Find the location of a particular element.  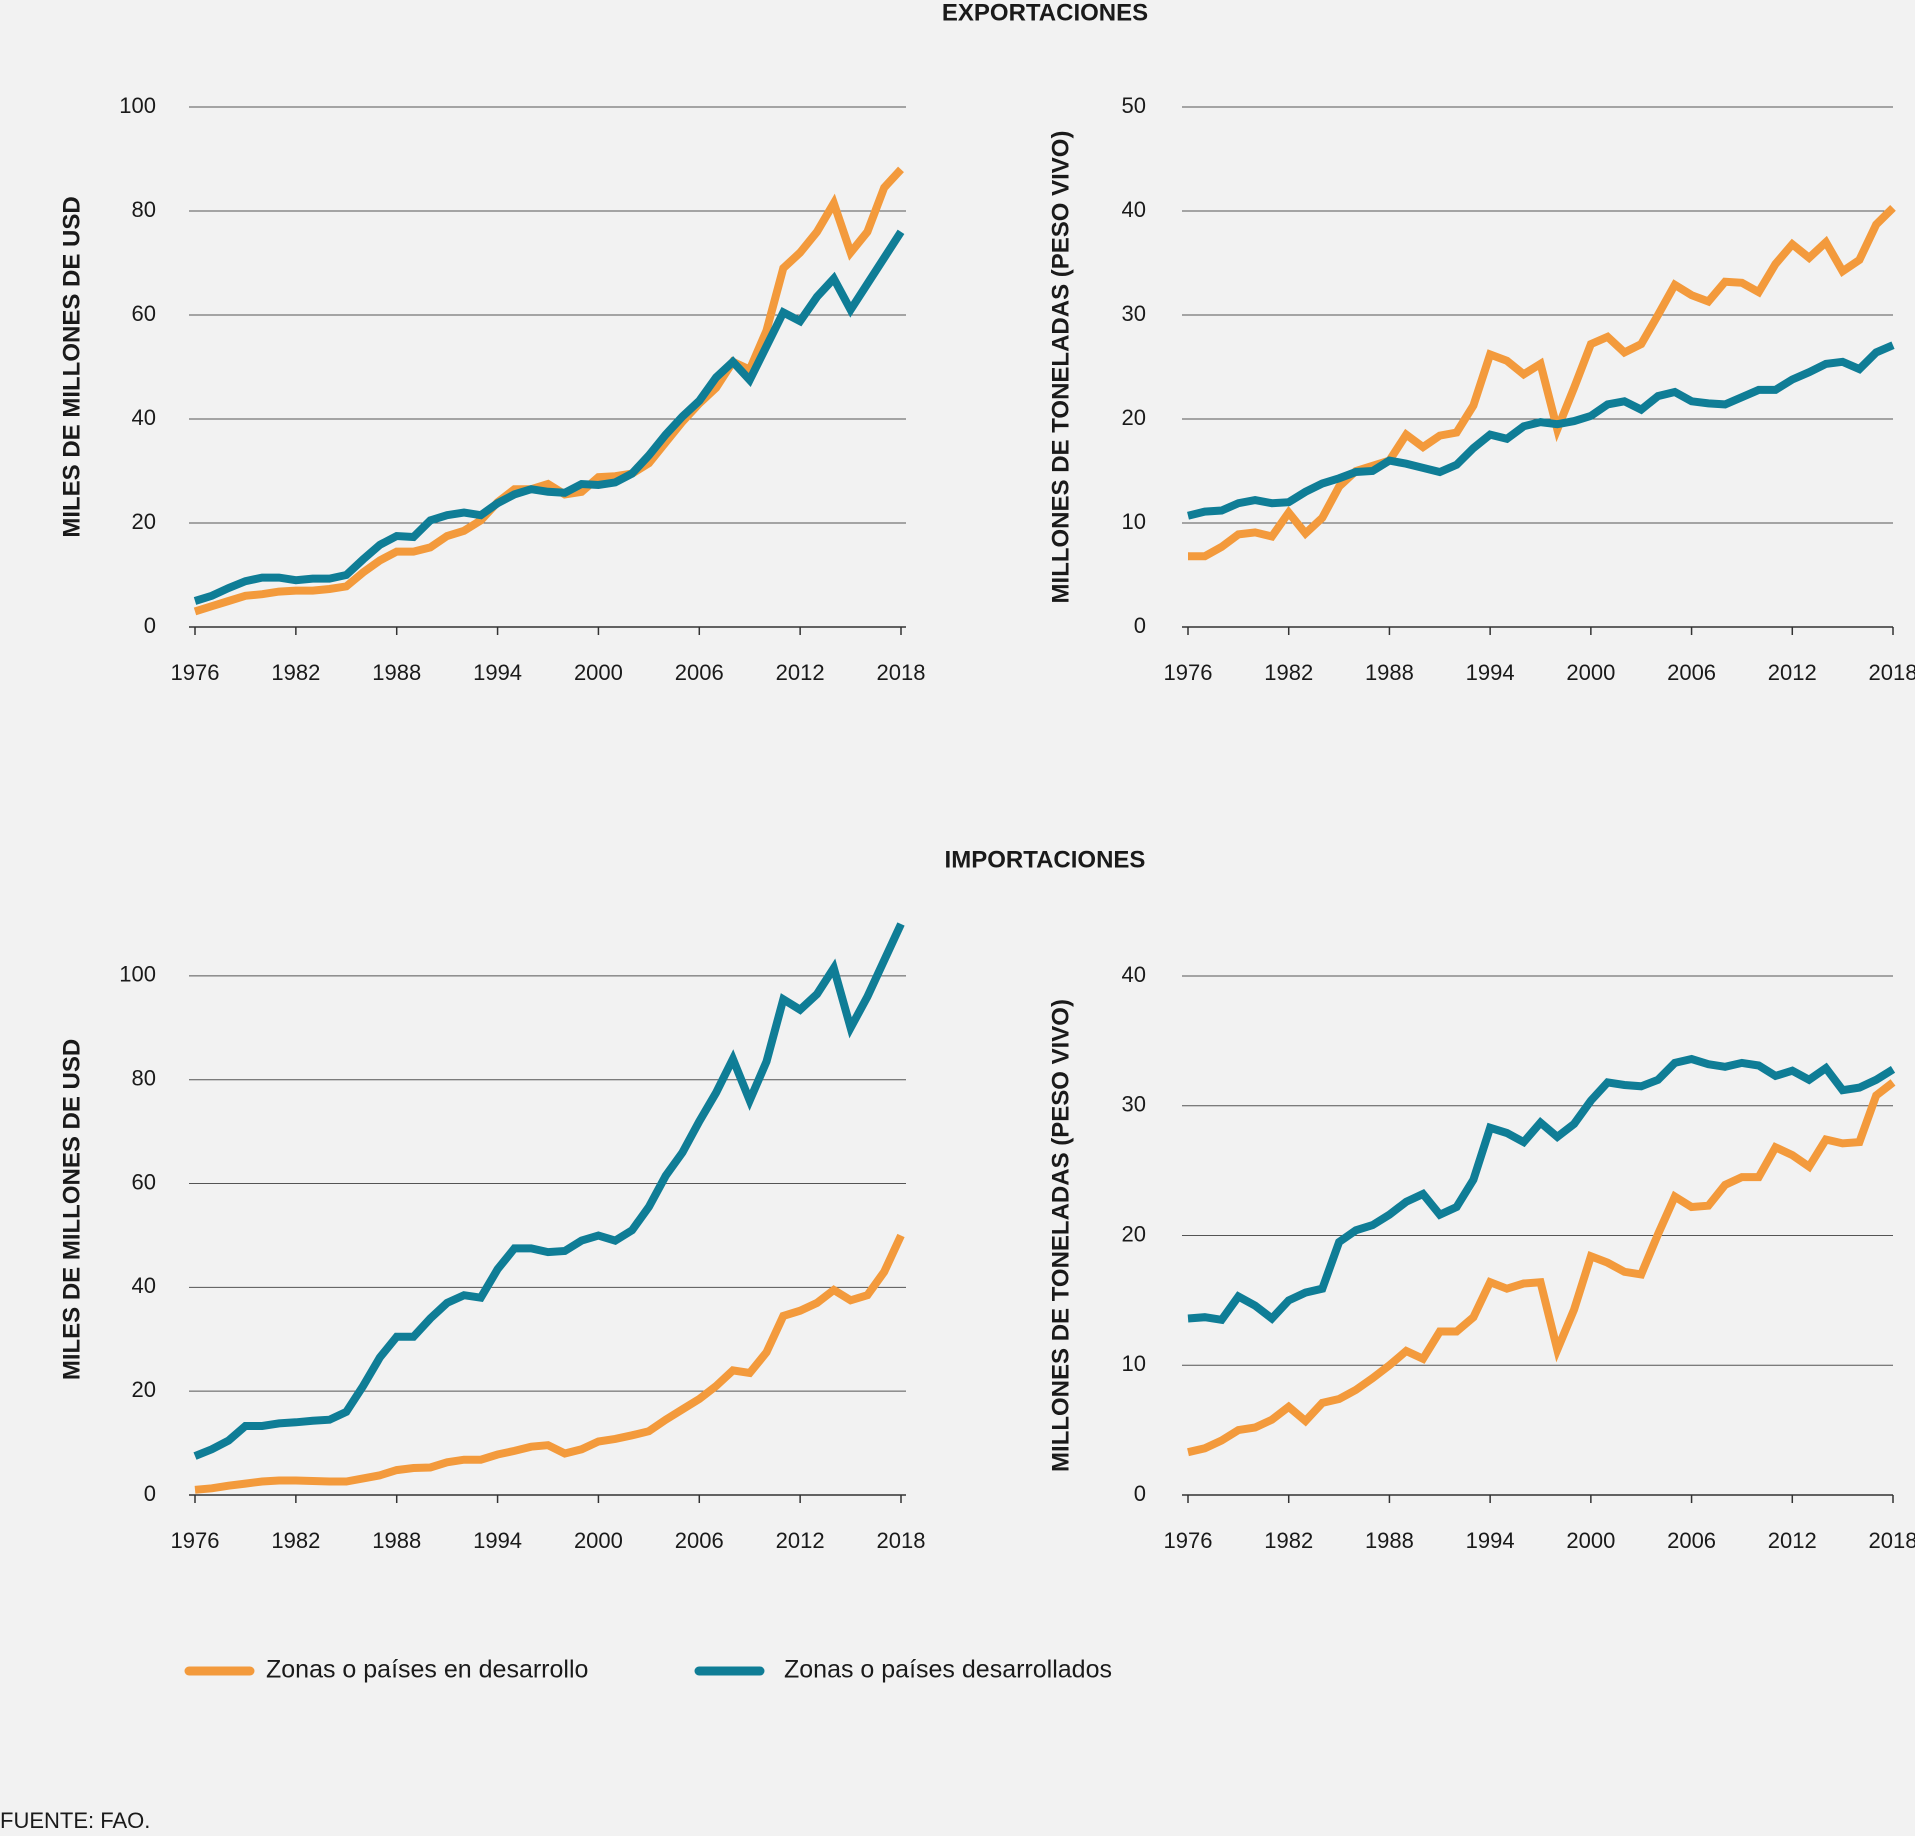

section-title: EXPORTACIONES is located at coordinates (1045, 13).